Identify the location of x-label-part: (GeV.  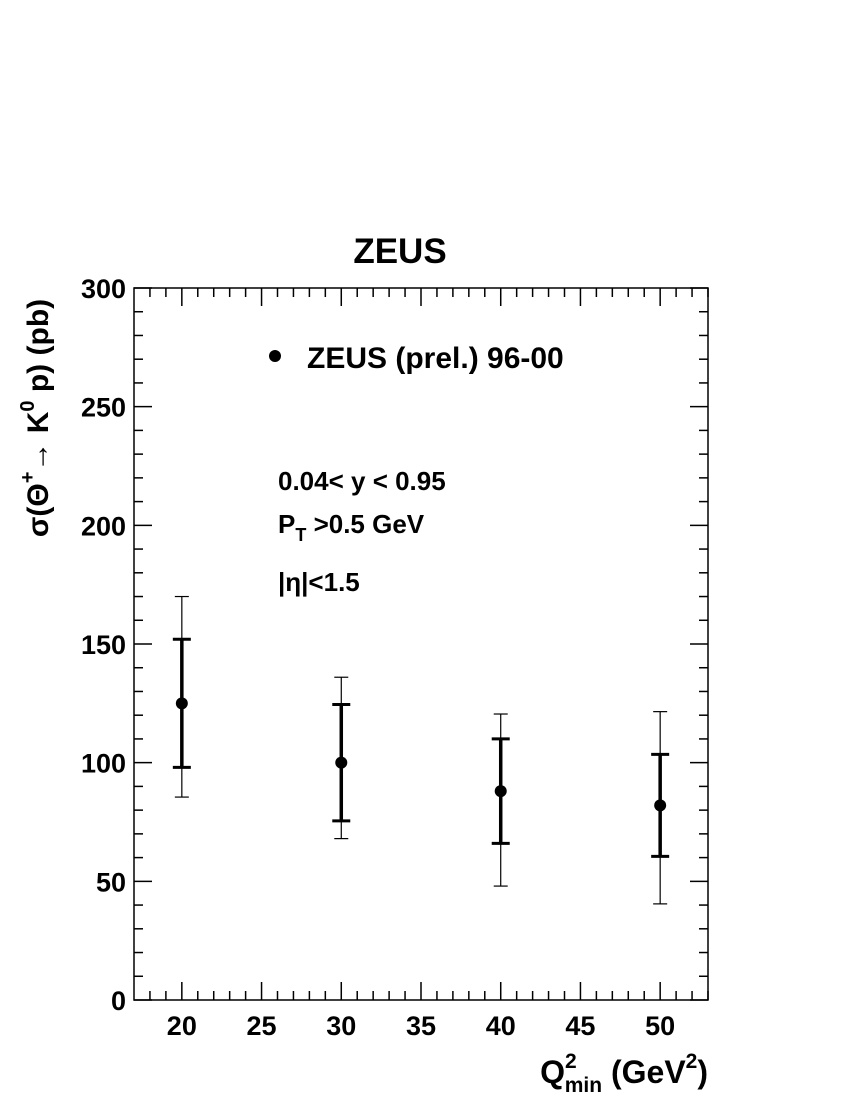
(644, 1072).